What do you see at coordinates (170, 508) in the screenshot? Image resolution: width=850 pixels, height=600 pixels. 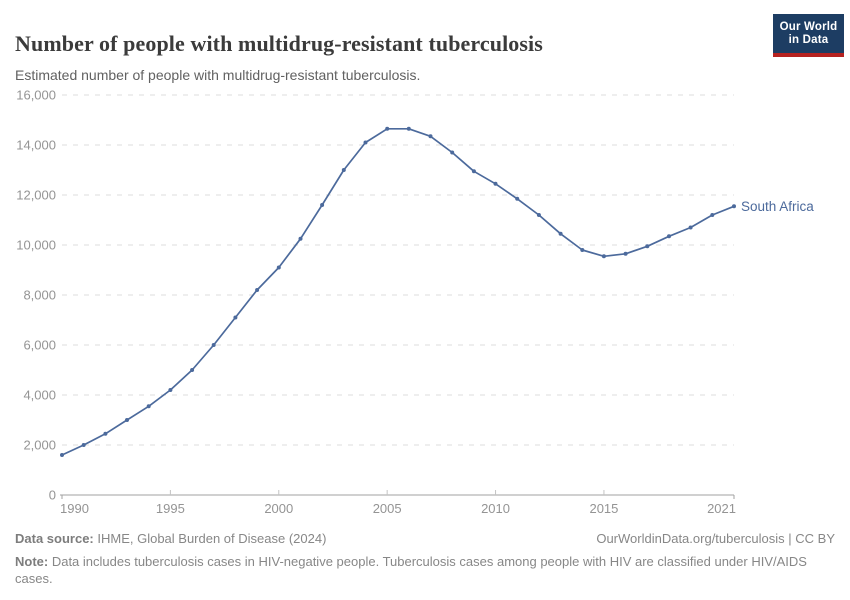 I see `x-tick-label: 1995` at bounding box center [170, 508].